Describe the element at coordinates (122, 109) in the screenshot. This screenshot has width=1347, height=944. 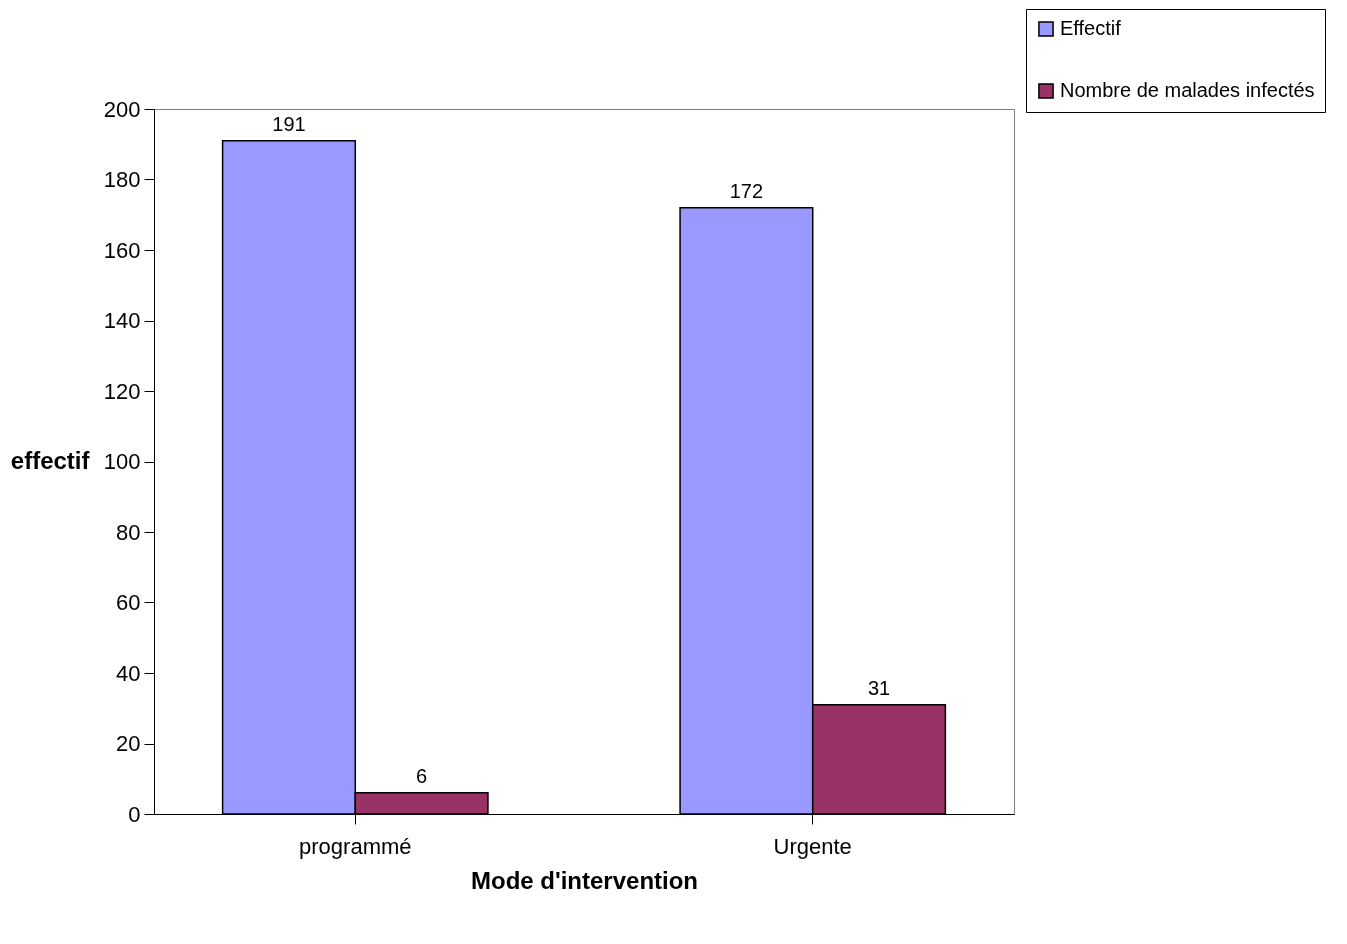
I see `y-tick-label: 200` at that location.